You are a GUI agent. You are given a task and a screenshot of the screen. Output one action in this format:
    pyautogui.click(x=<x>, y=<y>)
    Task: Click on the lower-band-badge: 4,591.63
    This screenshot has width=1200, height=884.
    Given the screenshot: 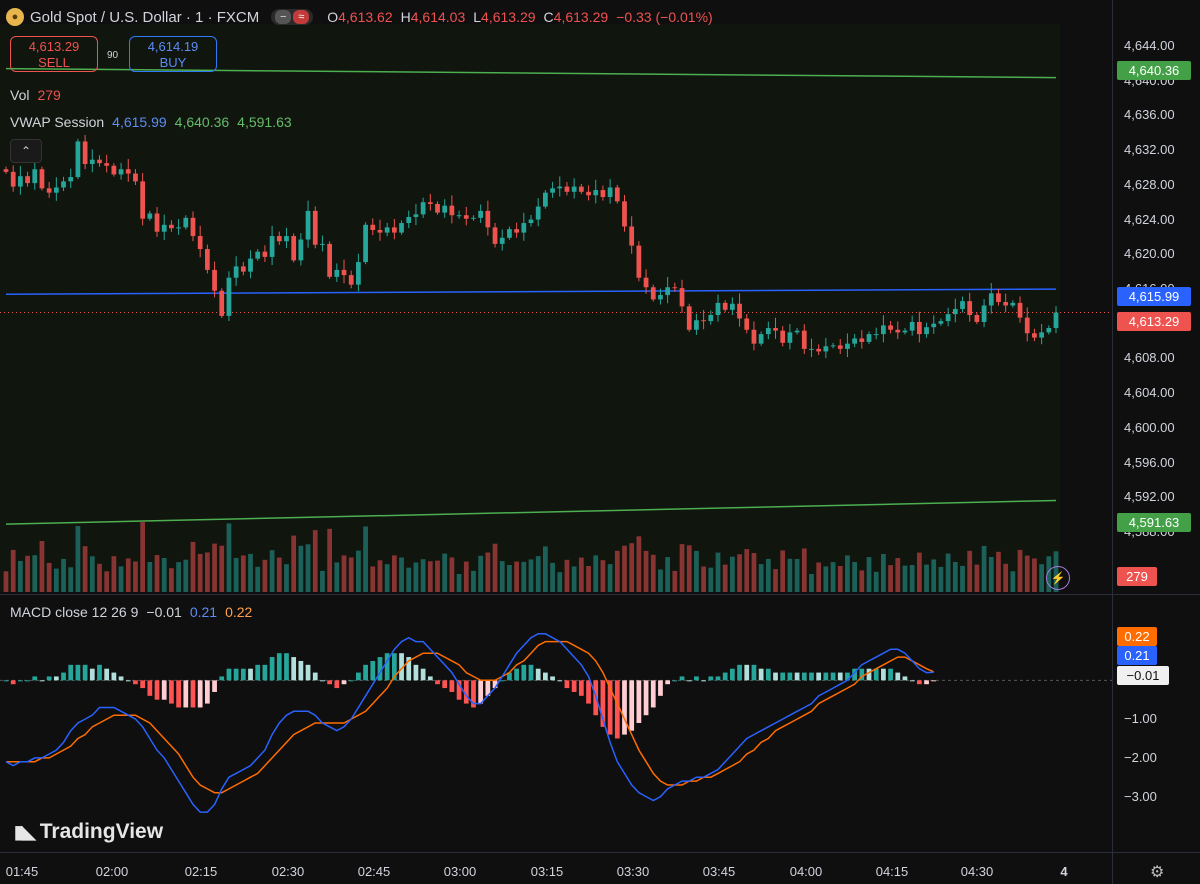 What is the action you would take?
    pyautogui.click(x=1154, y=522)
    